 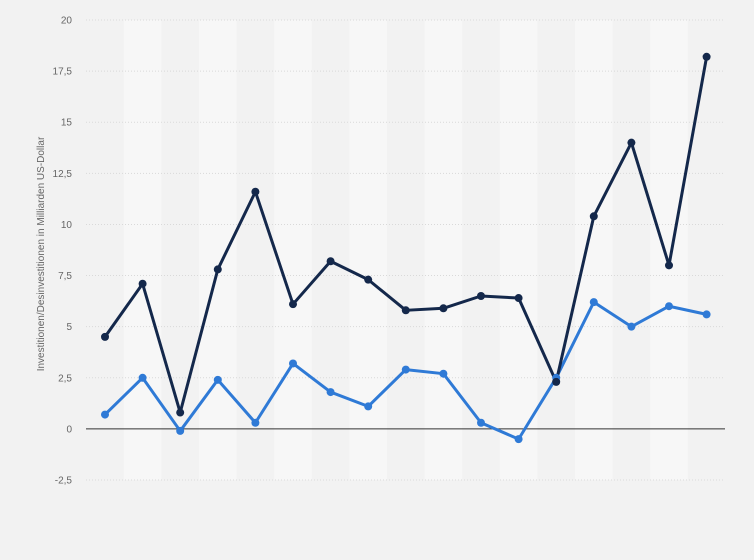 What do you see at coordinates (64, 481) in the screenshot?
I see `y-tick-label: -2,5` at bounding box center [64, 481].